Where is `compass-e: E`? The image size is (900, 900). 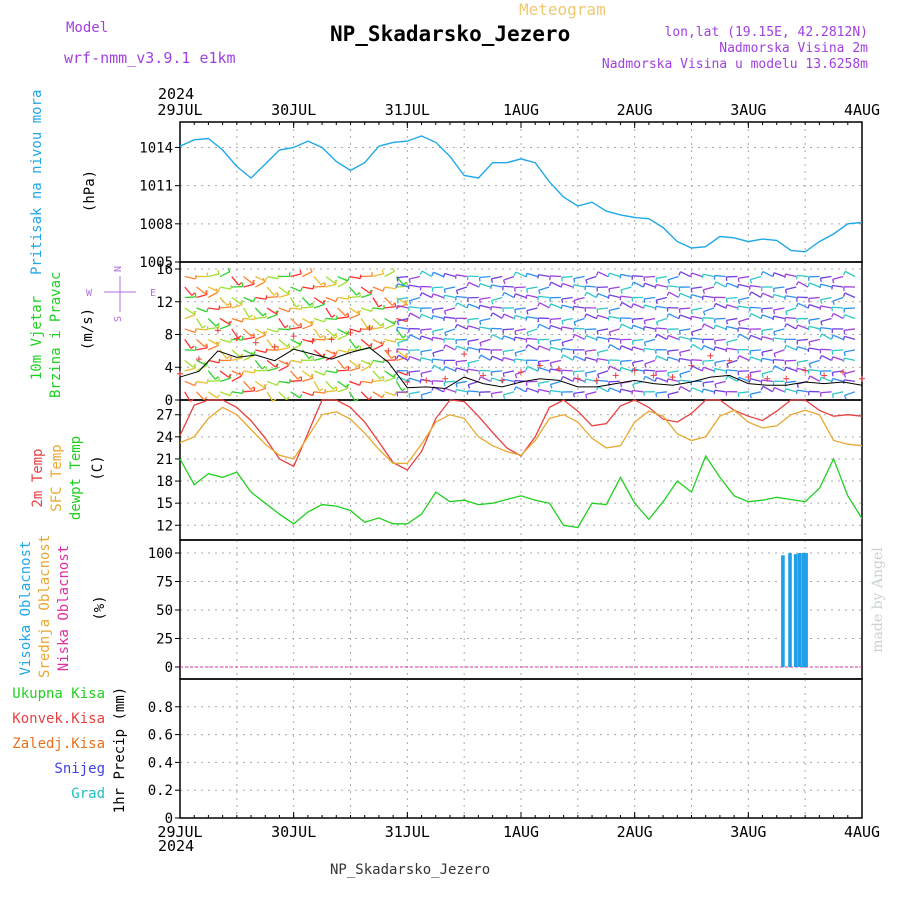
compass-e: E is located at coordinates (153, 293).